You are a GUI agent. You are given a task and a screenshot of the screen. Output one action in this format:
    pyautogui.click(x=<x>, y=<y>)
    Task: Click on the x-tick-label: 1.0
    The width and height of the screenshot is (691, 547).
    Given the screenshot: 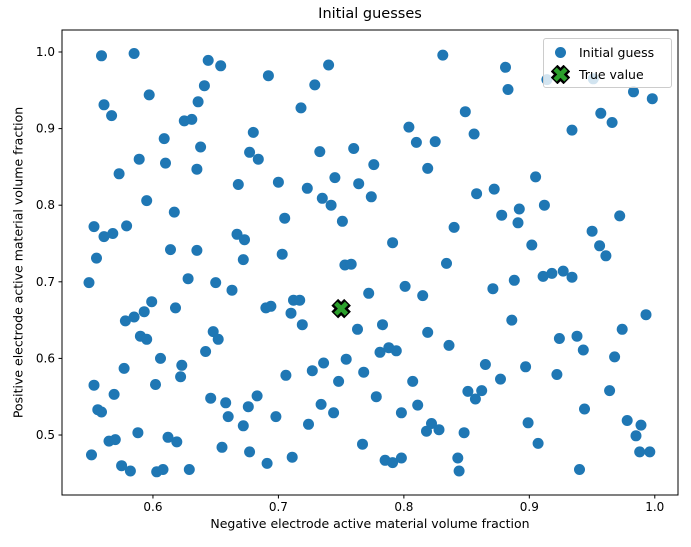 What is the action you would take?
    pyautogui.click(x=654, y=507)
    